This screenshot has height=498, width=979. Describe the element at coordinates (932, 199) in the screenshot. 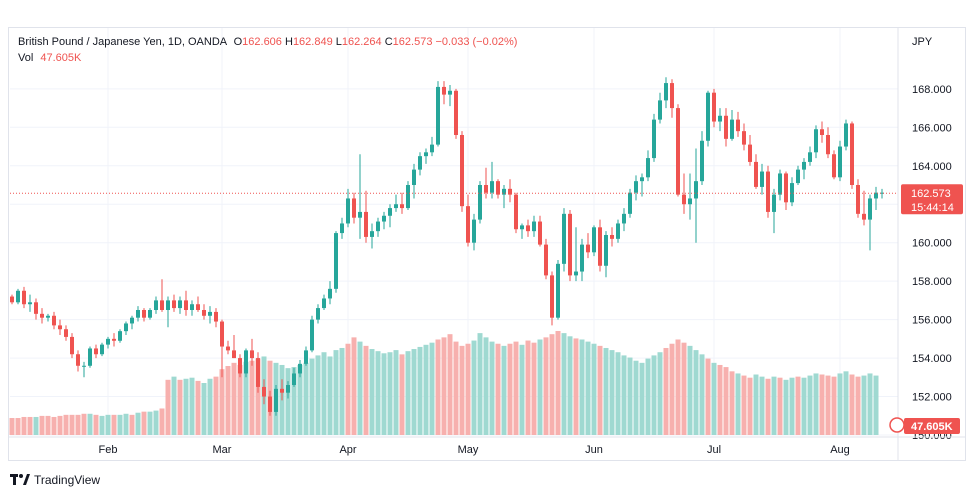

I see `last-price-badge` at that location.